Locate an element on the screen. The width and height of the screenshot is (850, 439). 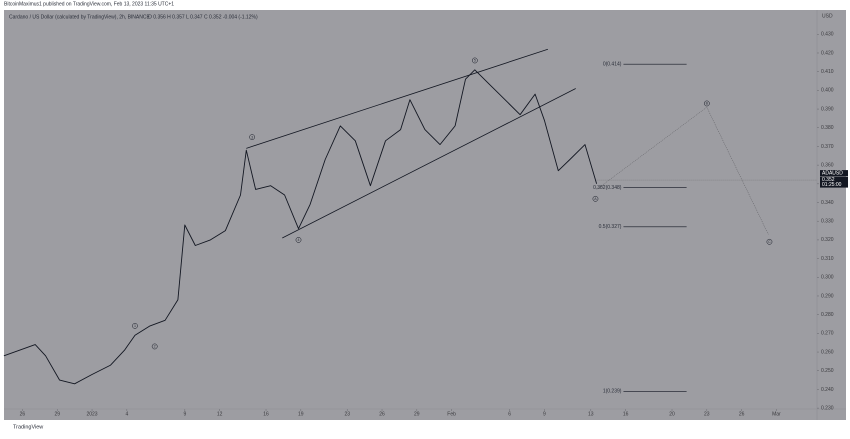
wave-label: 1 is located at coordinates (135, 326).